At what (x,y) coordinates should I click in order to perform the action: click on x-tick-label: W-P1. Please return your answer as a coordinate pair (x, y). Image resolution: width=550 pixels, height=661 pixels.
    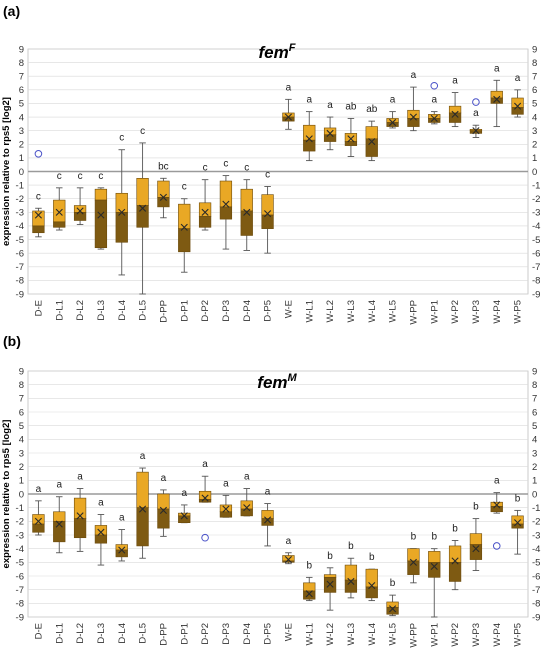
    Looking at the image, I should click on (434, 312).